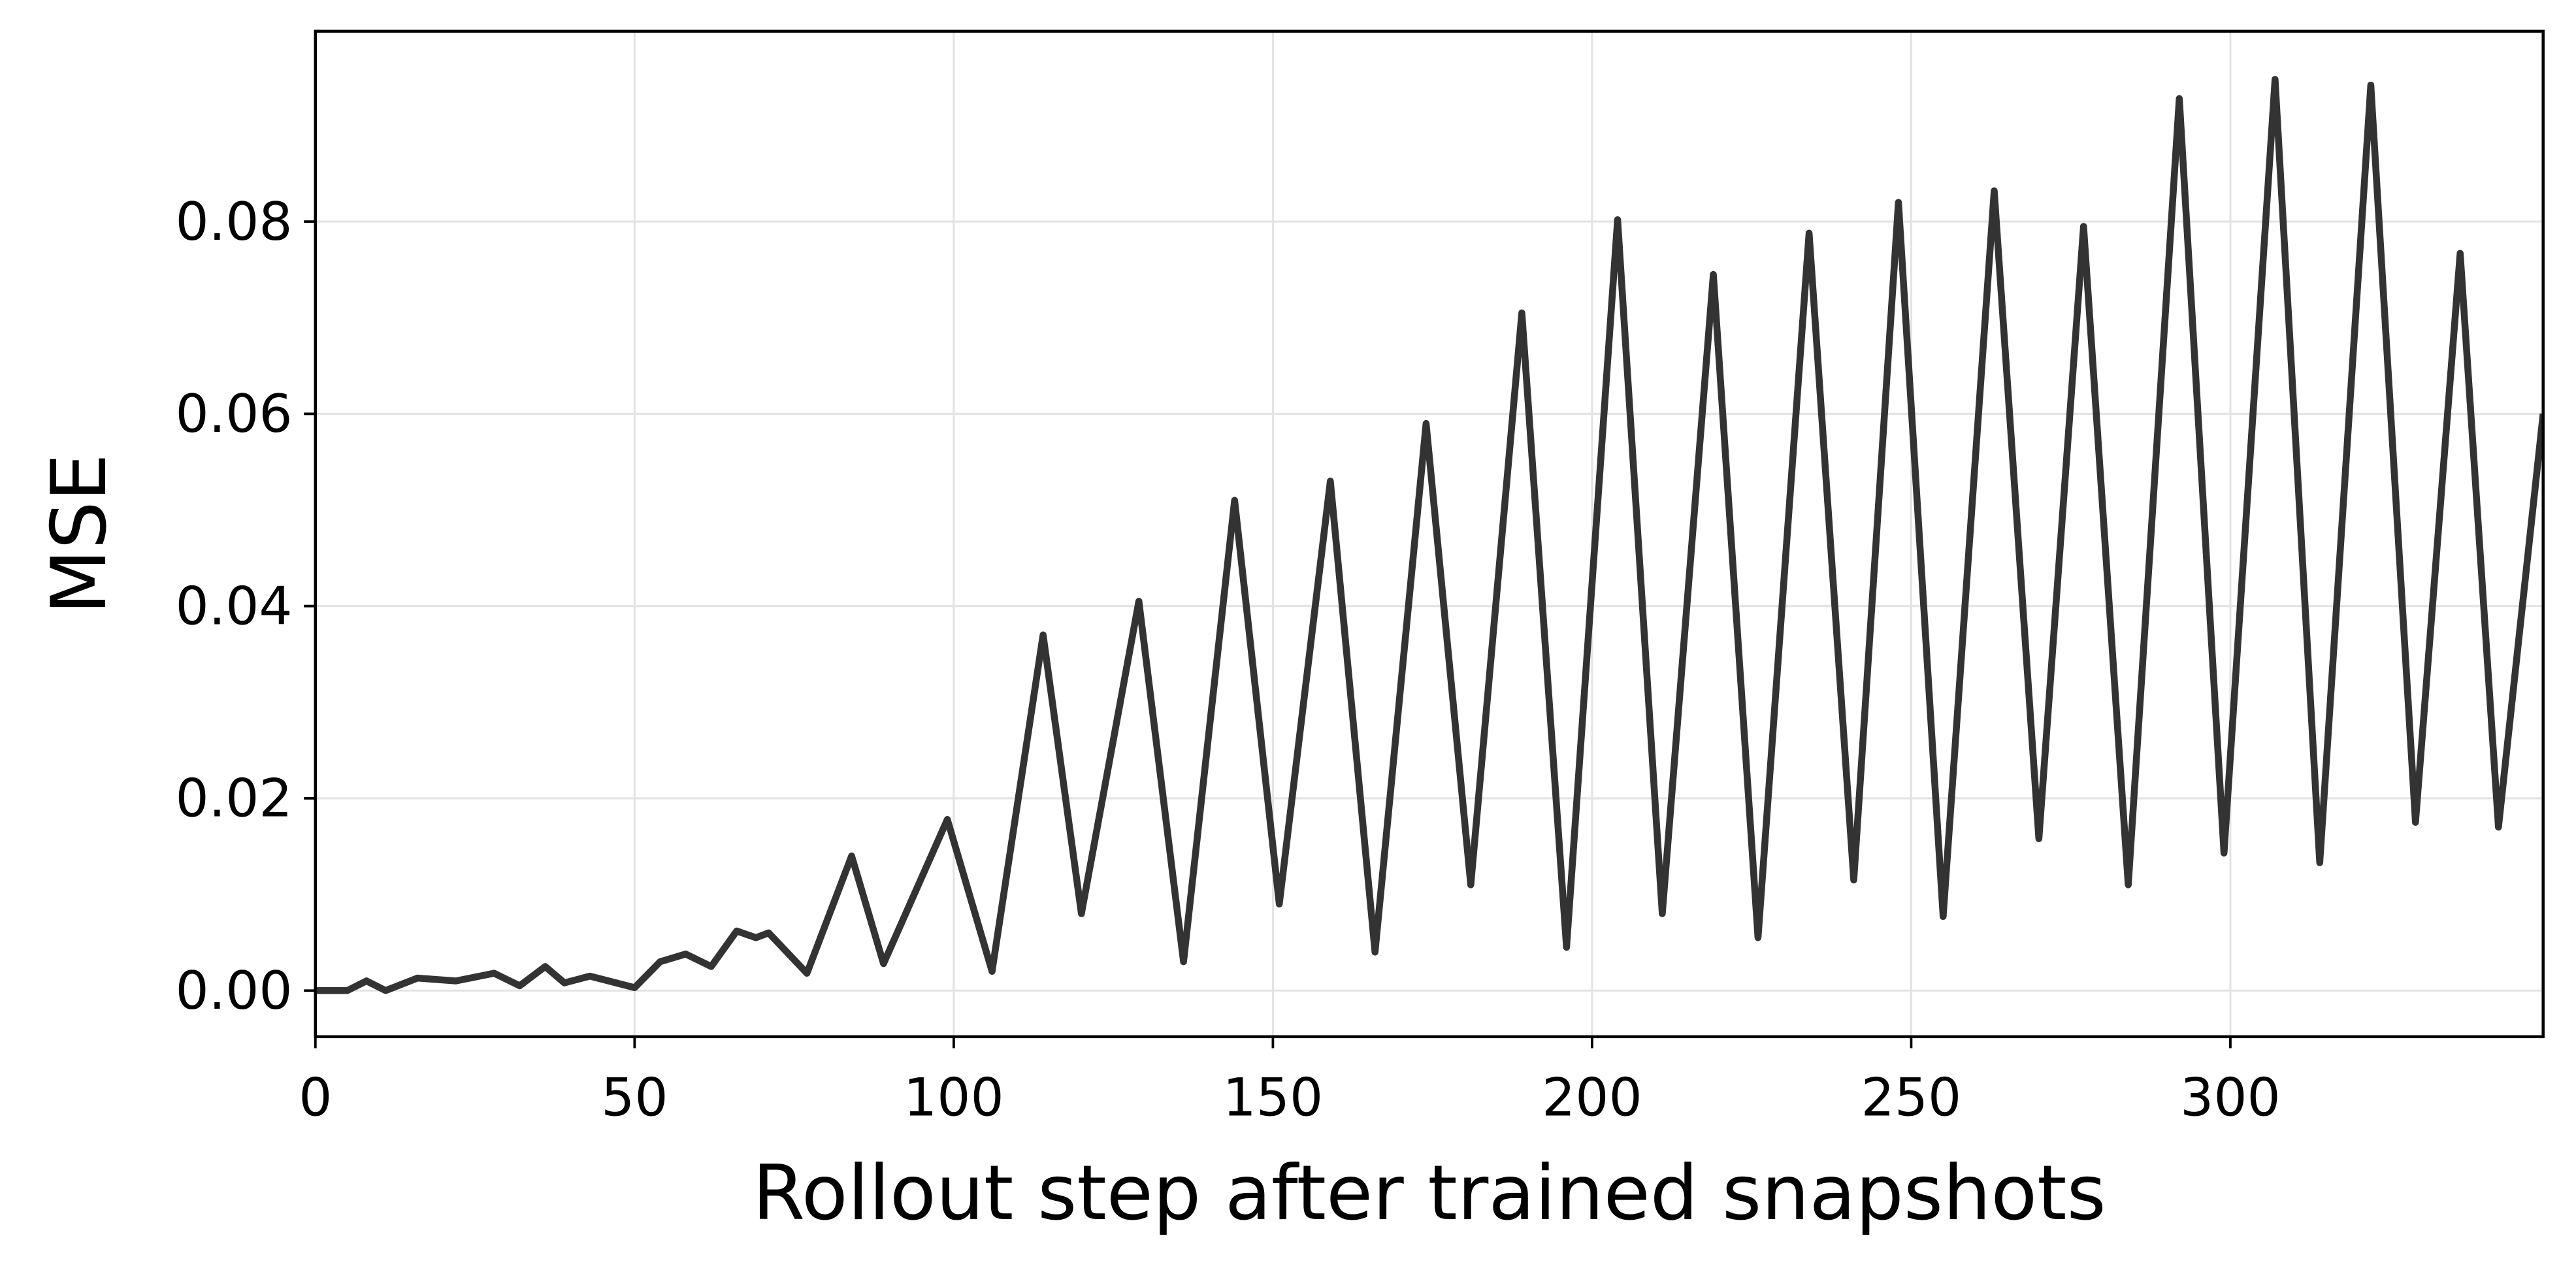 This screenshot has width=2576, height=1272. I want to click on x-tick-label: 0, so click(315, 1097).